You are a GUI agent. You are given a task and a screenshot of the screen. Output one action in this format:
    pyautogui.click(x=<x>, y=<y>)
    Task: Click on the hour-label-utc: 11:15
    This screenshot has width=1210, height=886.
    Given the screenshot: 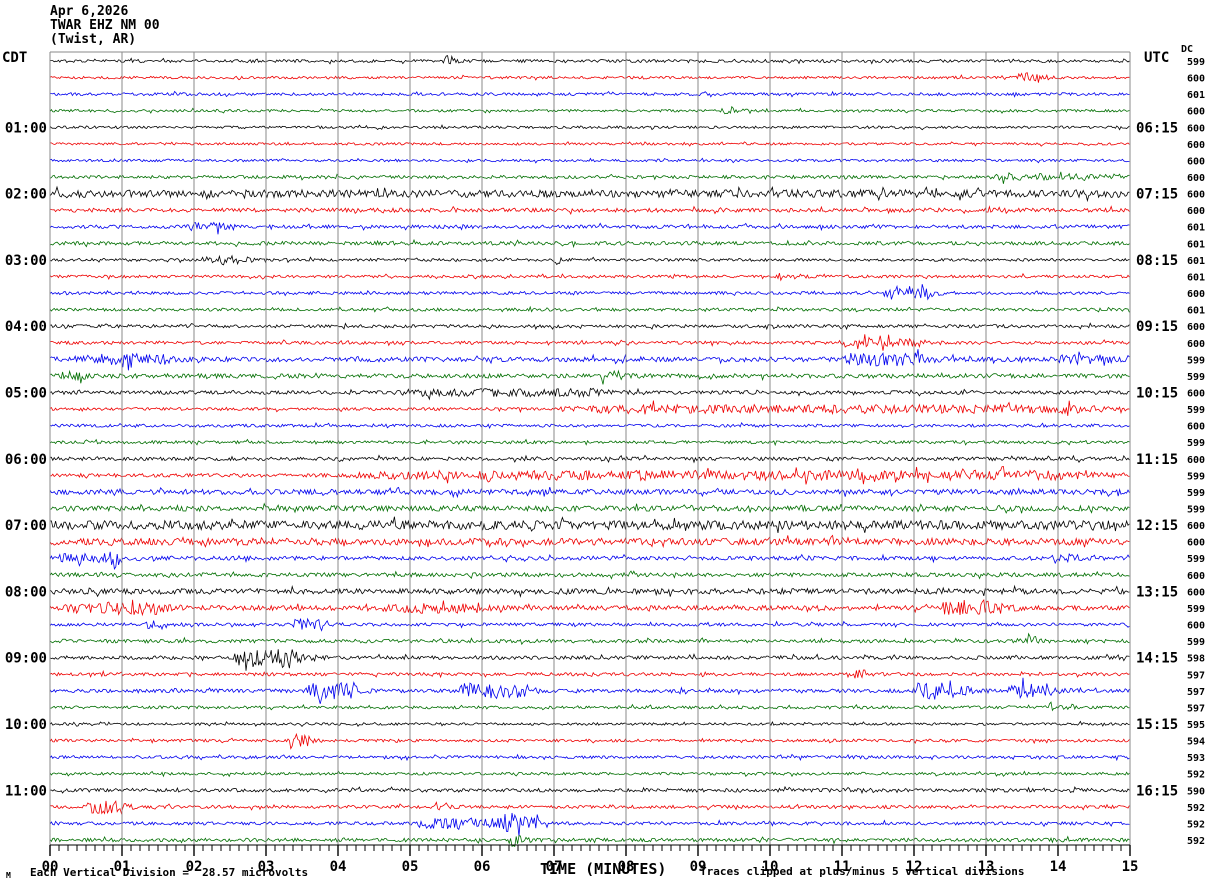 What is the action you would take?
    pyautogui.click(x=1157, y=460)
    